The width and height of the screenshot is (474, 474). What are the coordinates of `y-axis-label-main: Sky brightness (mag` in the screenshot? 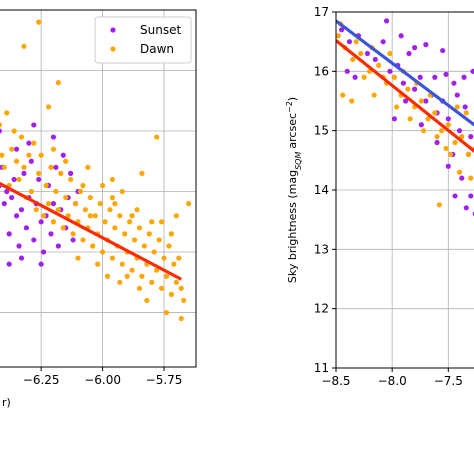 It's located at (292, 226).